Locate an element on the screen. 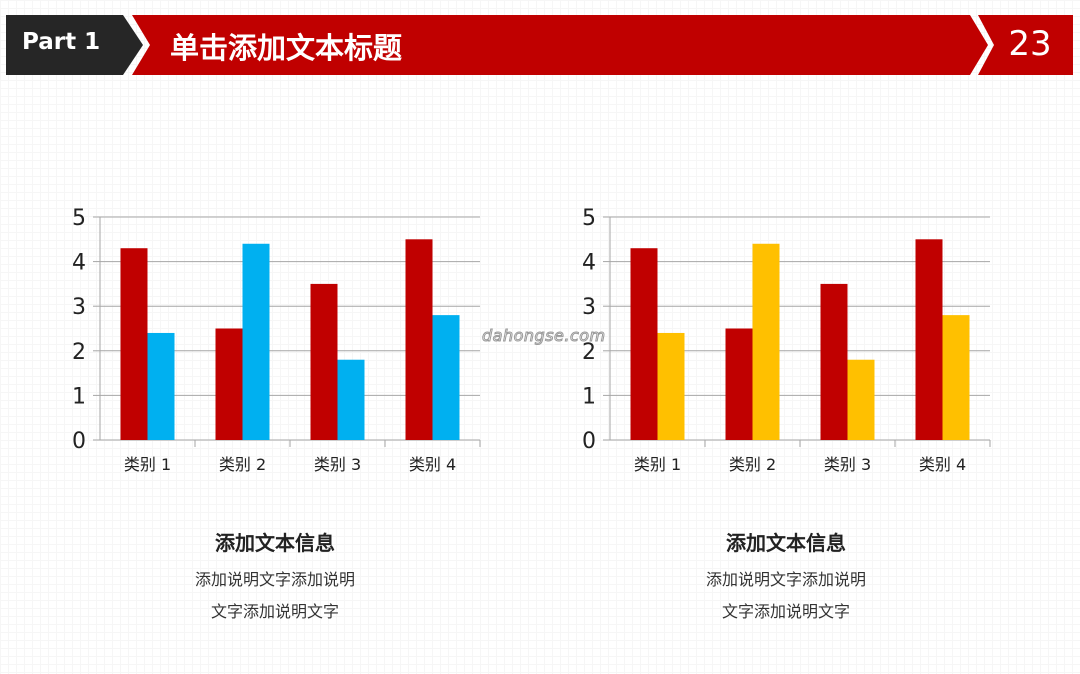 Image resolution: width=1080 pixels, height=674 pixels. caption-right: 添加文本信息 添加说明文字添加说明 文字添加说明文字 is located at coordinates (786, 574).